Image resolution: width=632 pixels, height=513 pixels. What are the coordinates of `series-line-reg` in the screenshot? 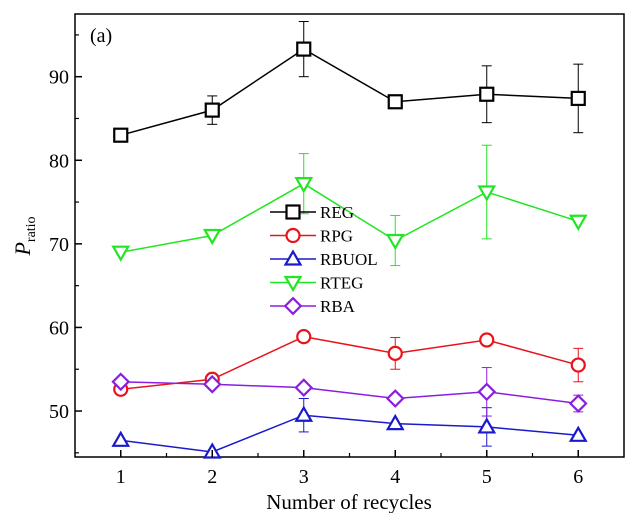 It's located at (349, 92).